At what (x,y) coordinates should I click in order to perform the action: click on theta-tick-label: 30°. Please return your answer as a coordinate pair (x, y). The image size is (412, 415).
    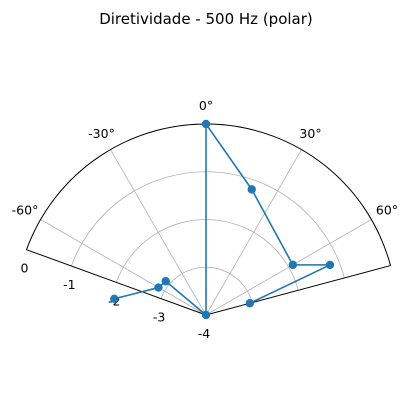
    Looking at the image, I should click on (310, 133).